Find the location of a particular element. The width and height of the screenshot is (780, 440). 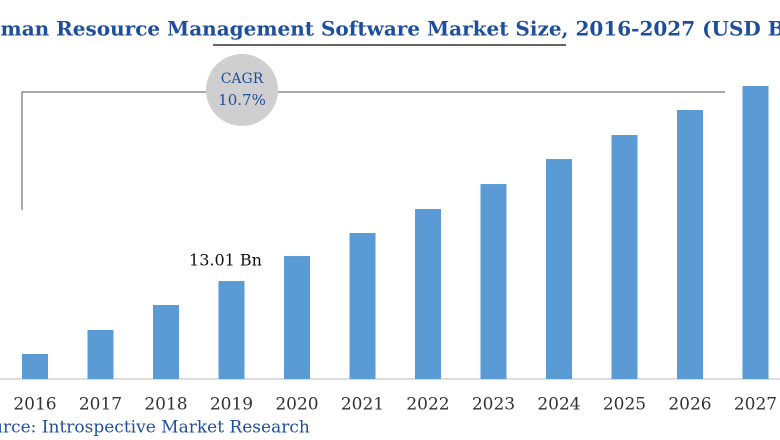

x-tick-label: 2026 is located at coordinates (689, 405).